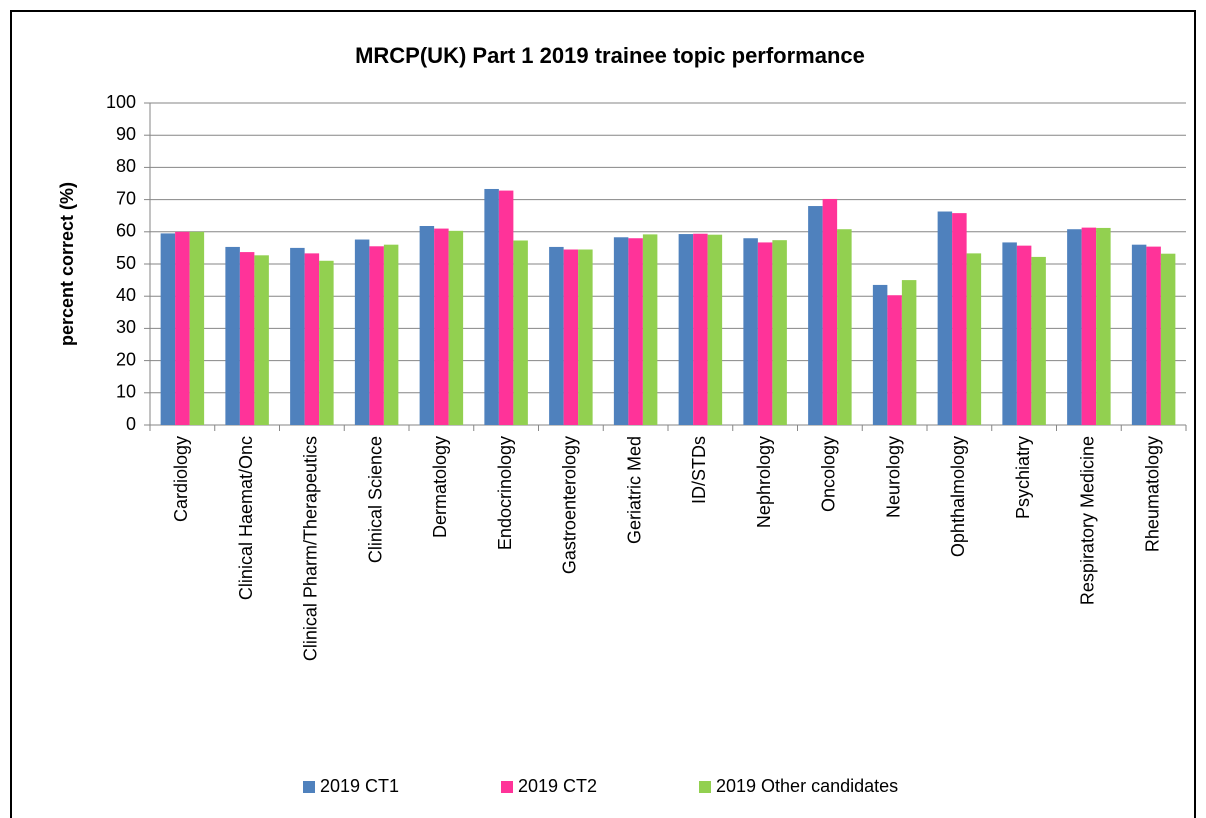 The width and height of the screenshot is (1206, 818). Describe the element at coordinates (557, 786) in the screenshot. I see `legend-label: 2019 CT2` at that location.